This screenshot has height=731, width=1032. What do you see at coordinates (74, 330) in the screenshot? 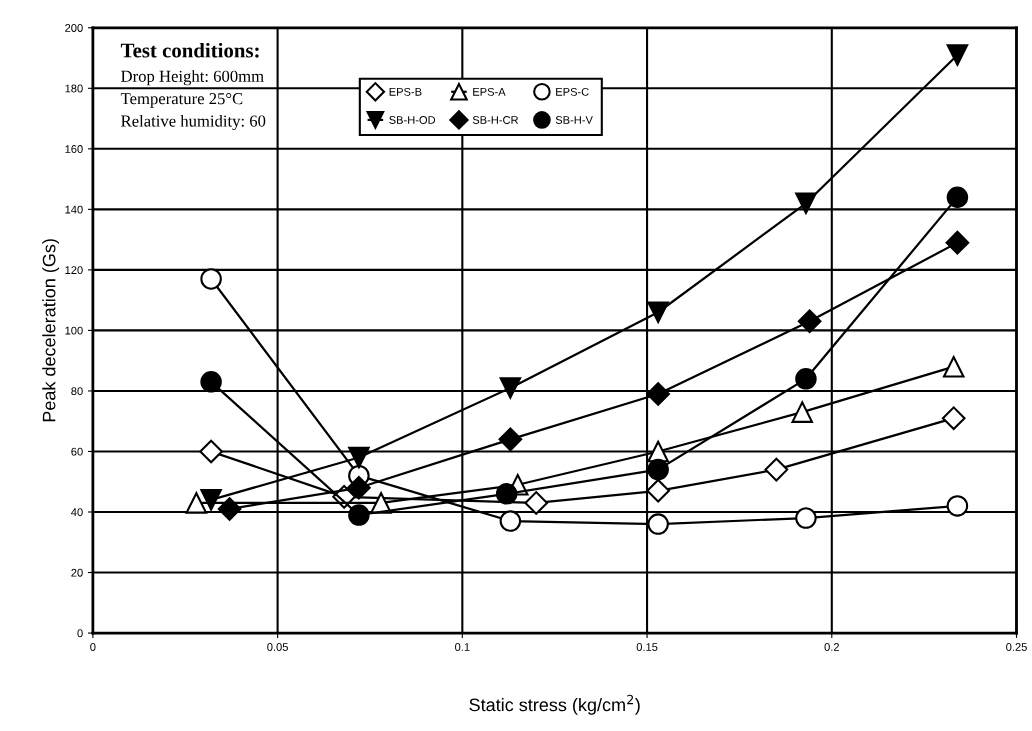
I see `y-tick-label: 100` at bounding box center [74, 330].